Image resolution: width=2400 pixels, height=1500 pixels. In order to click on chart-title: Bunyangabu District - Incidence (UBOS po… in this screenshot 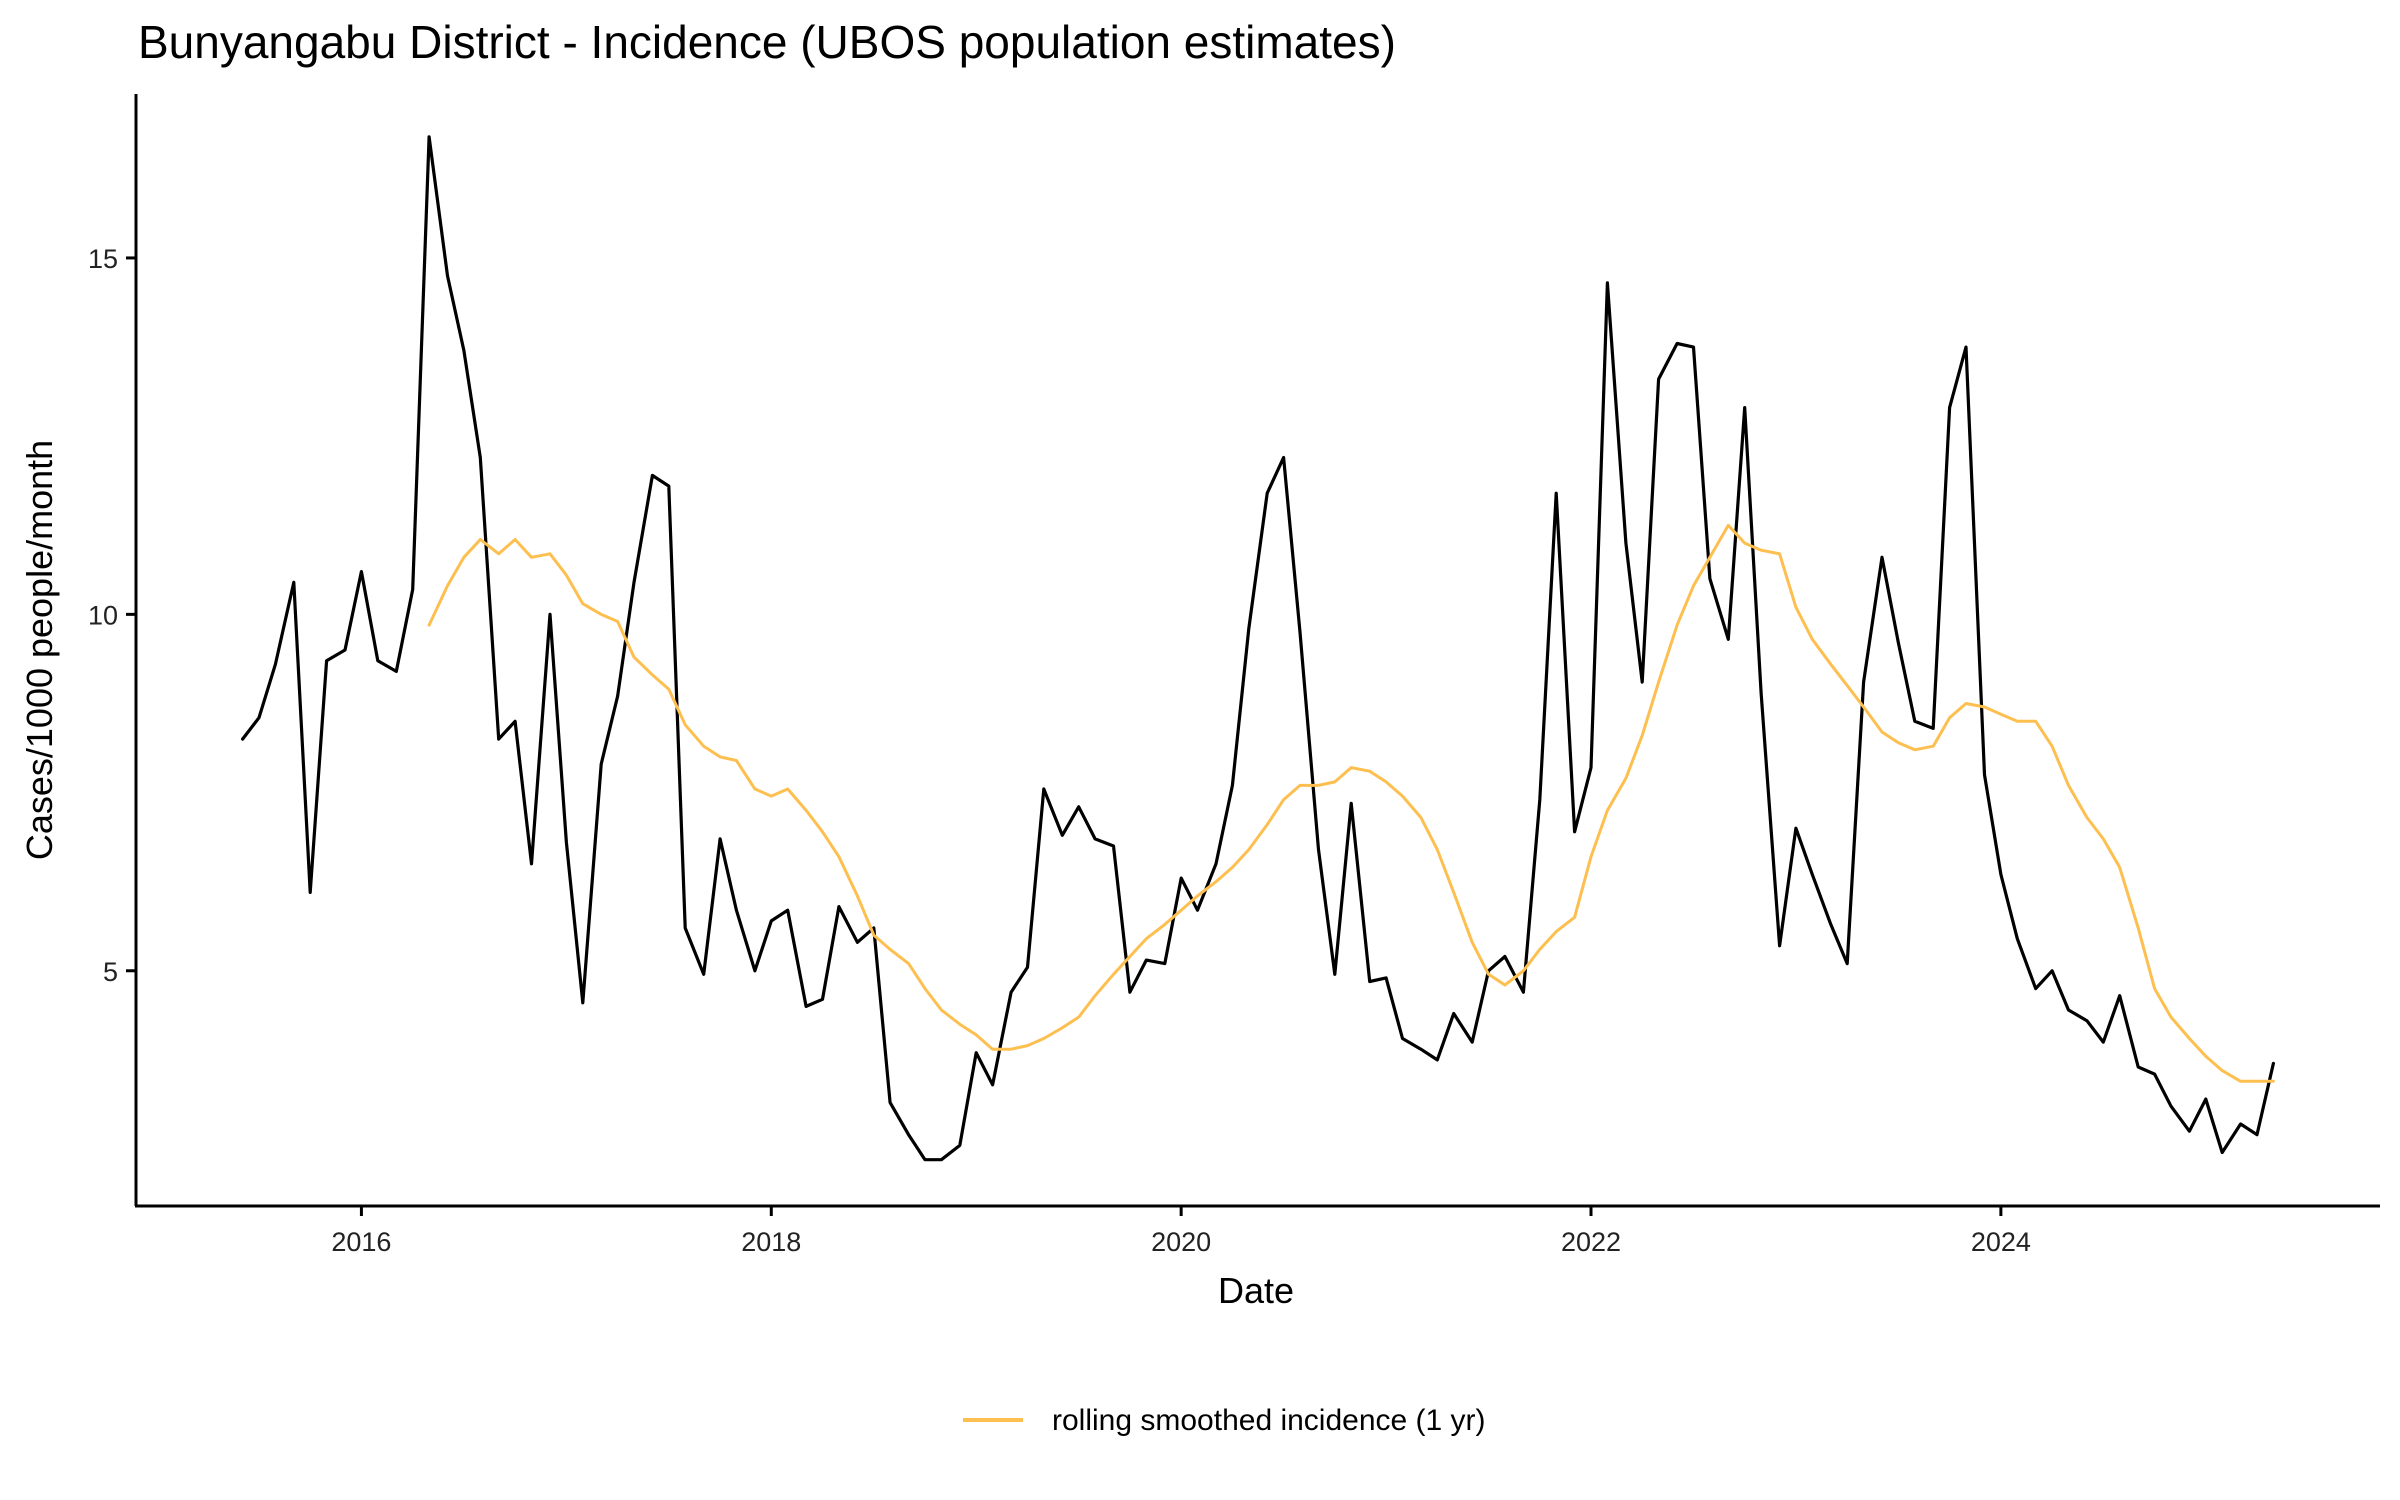, I will do `click(767, 42)`.